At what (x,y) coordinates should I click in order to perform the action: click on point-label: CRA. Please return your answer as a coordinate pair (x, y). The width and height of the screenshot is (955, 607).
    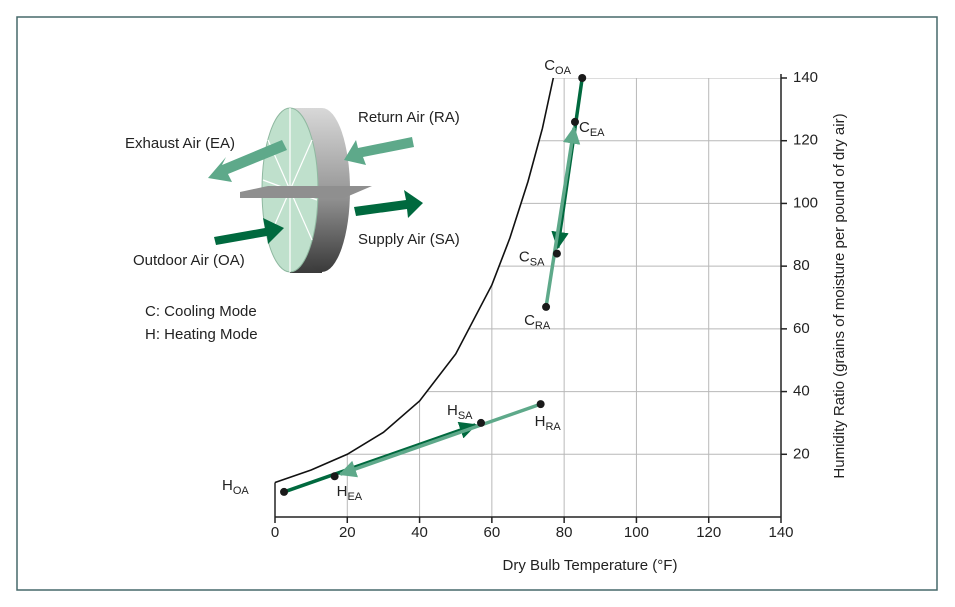
    Looking at the image, I should click on (537, 322).